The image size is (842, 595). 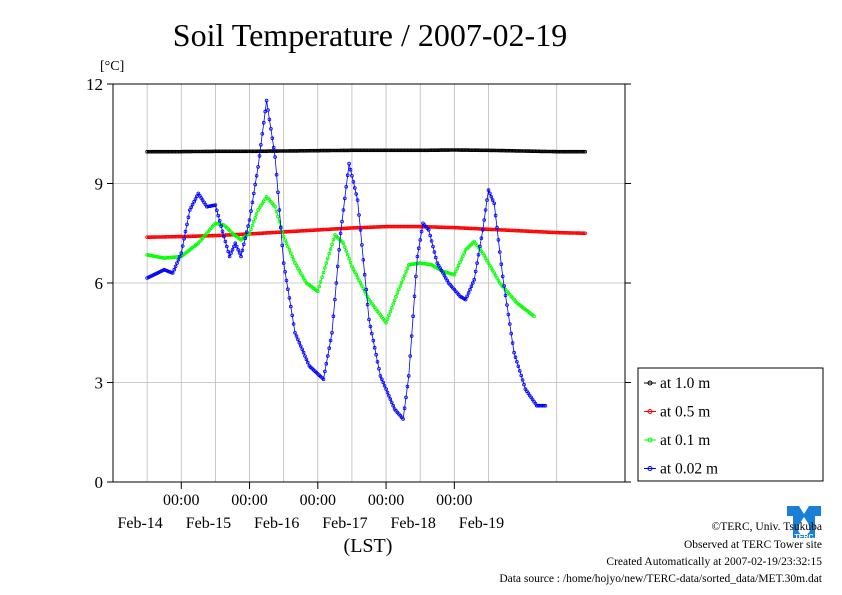 I want to click on y-axis-label: [°C], so click(x=112, y=66).